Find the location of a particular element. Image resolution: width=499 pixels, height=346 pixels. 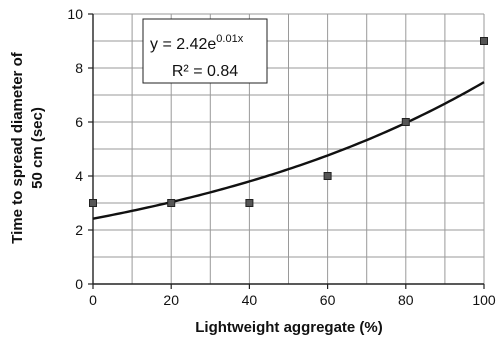

equation-text: y = 2.42e0.01x is located at coordinates (197, 43).